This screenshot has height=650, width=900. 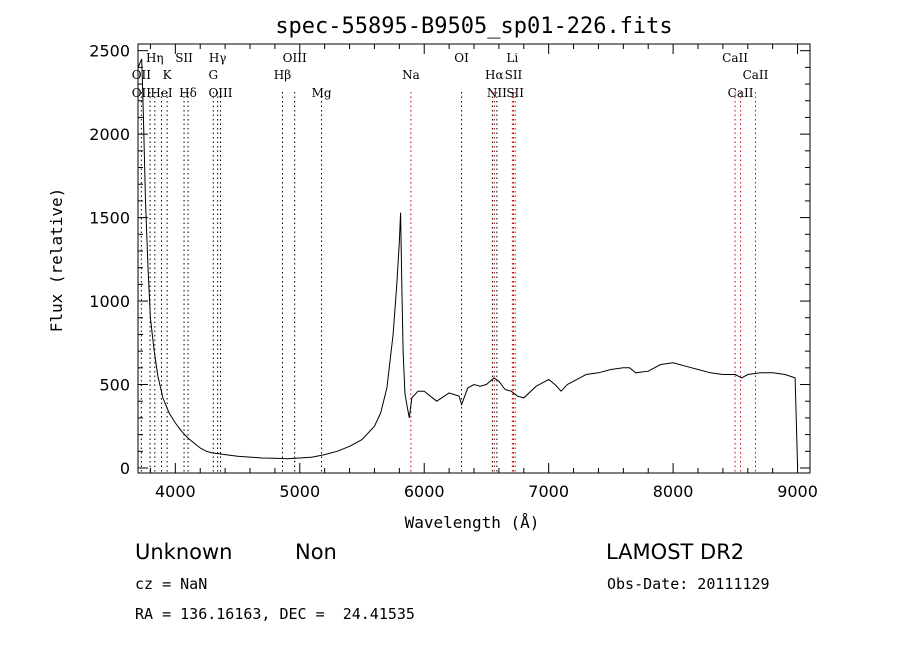 What do you see at coordinates (797, 491) in the screenshot?
I see `x-tick-label: 9000` at bounding box center [797, 491].